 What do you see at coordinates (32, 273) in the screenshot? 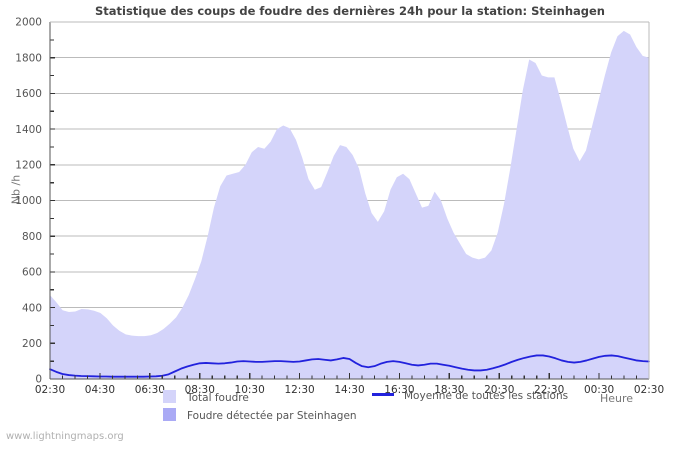
I see `svg-text: 600` at bounding box center [32, 273].